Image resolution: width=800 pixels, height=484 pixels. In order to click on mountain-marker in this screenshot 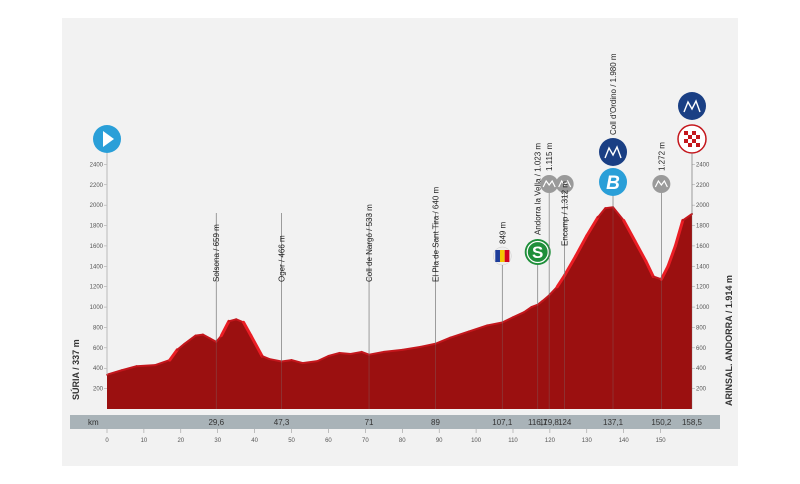, I will do `click(613, 152)`.